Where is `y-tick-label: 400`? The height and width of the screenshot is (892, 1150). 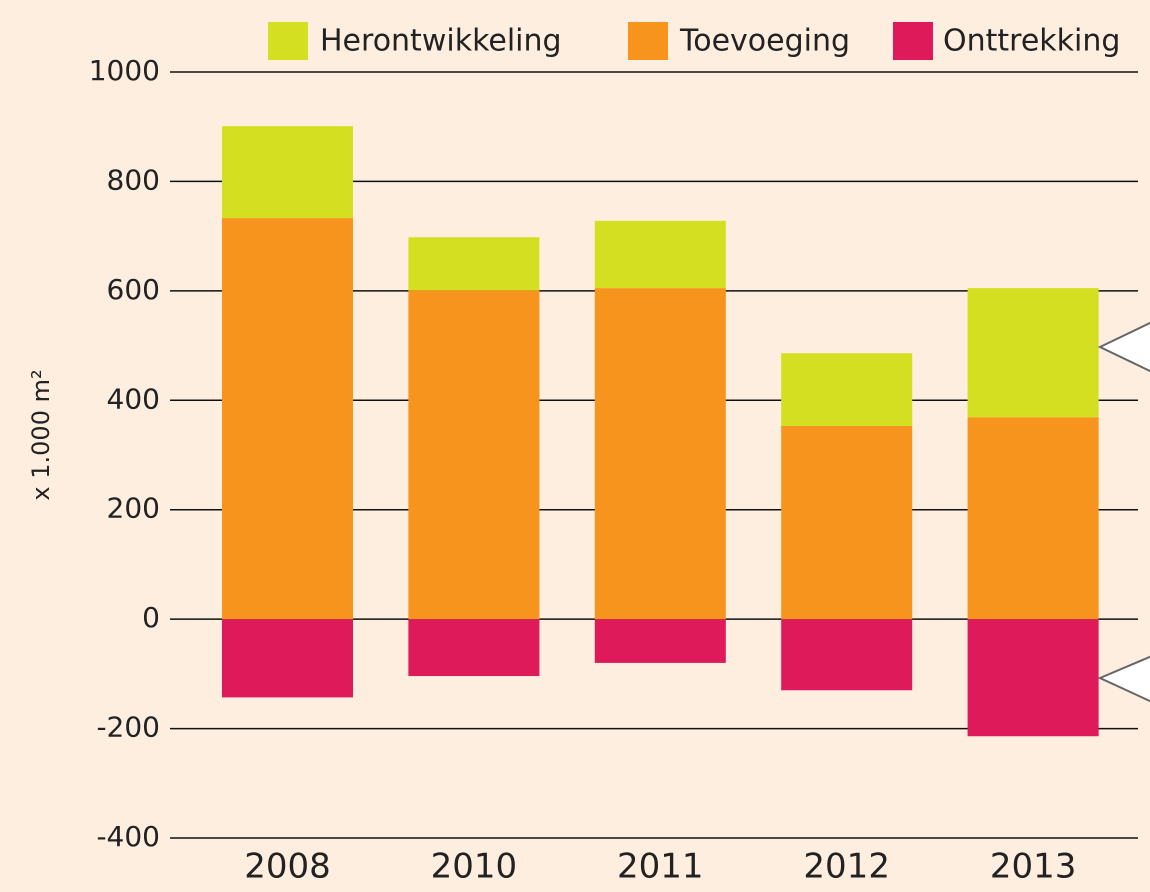 y-tick-label: 400 is located at coordinates (133, 398).